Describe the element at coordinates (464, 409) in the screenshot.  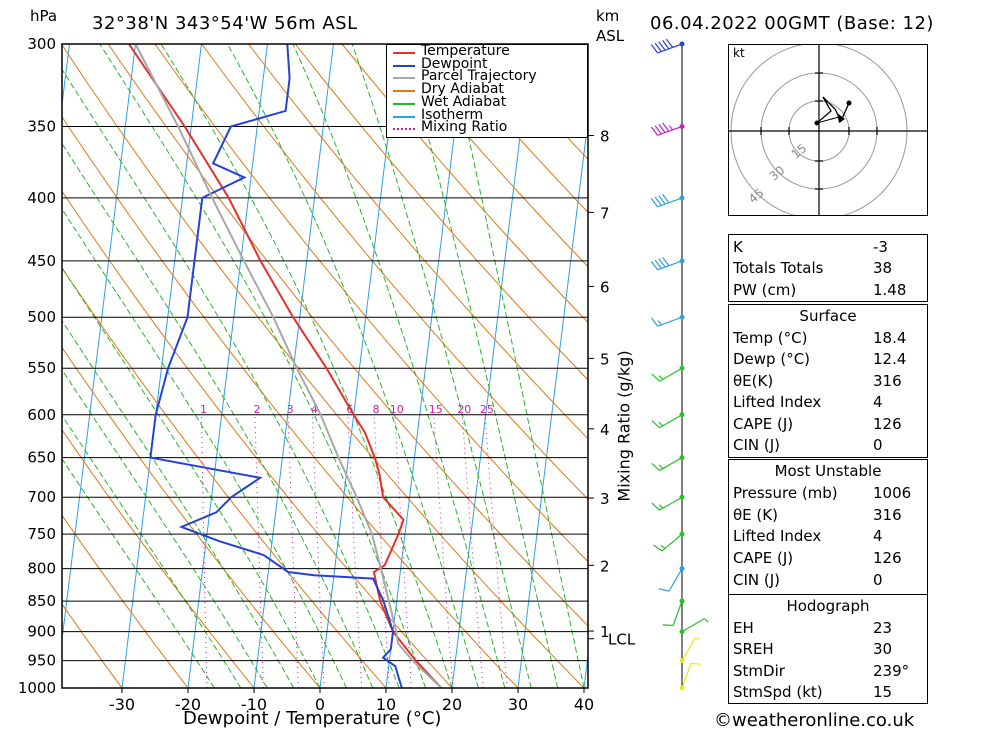
I see `mixing-ratio-label: 20` at that location.